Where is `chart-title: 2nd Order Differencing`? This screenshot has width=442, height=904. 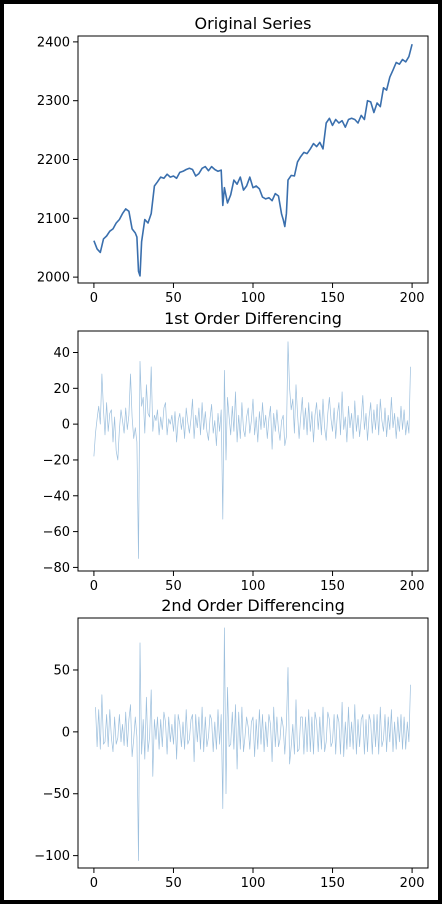
chart-title: 2nd Order Differencing is located at coordinates (253, 605).